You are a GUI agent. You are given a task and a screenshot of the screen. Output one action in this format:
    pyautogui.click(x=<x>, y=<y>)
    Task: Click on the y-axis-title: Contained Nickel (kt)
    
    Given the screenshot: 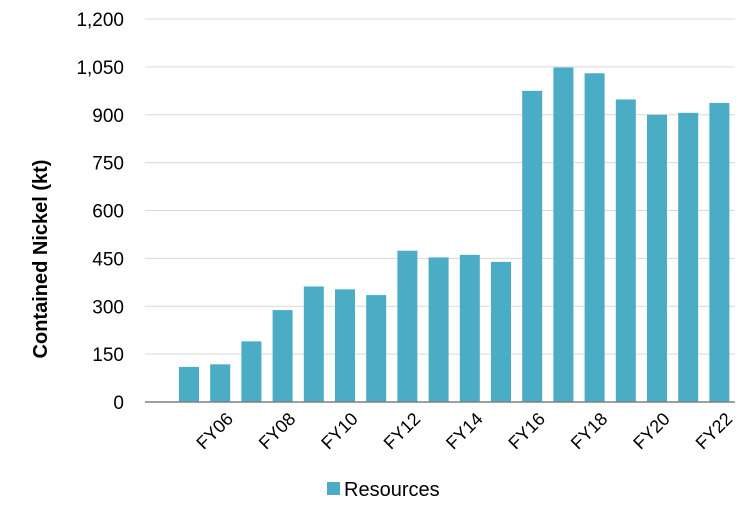 What is the action you would take?
    pyautogui.click(x=41, y=259)
    